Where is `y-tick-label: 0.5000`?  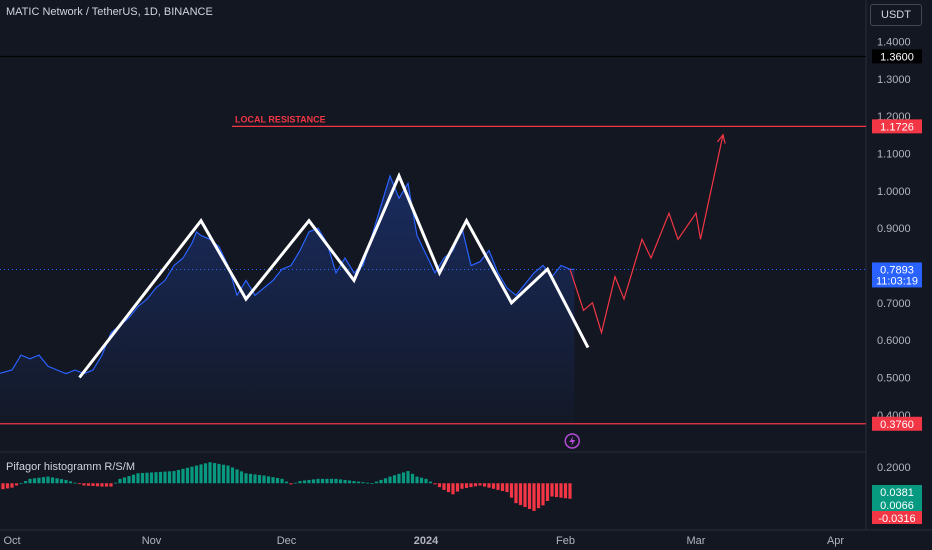
y-tick-label: 0.5000 is located at coordinates (894, 378).